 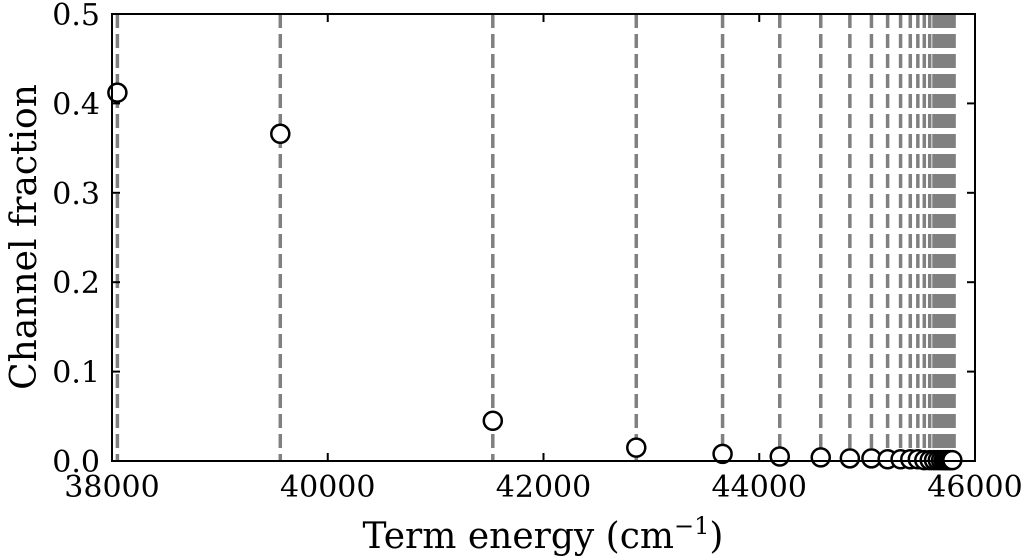 I want to click on x-tick-label: 42000, so click(x=543, y=487).